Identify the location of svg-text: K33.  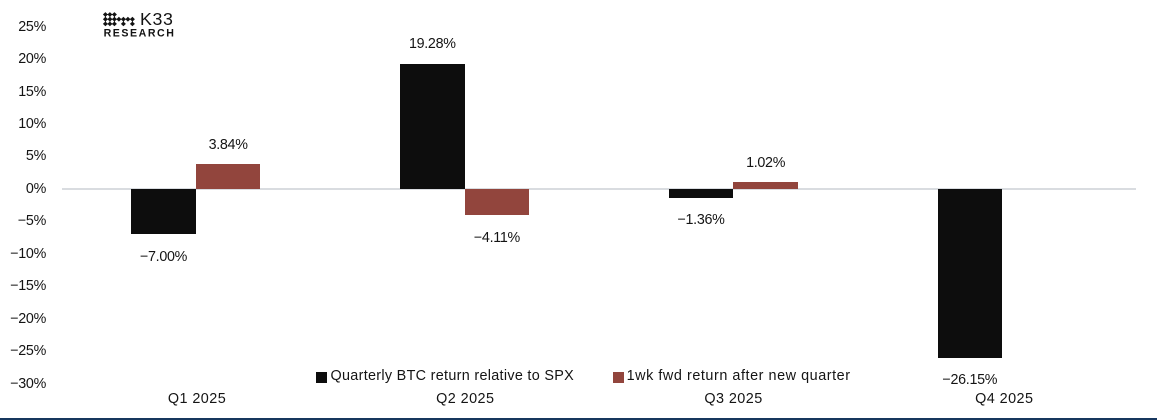
(156, 19).